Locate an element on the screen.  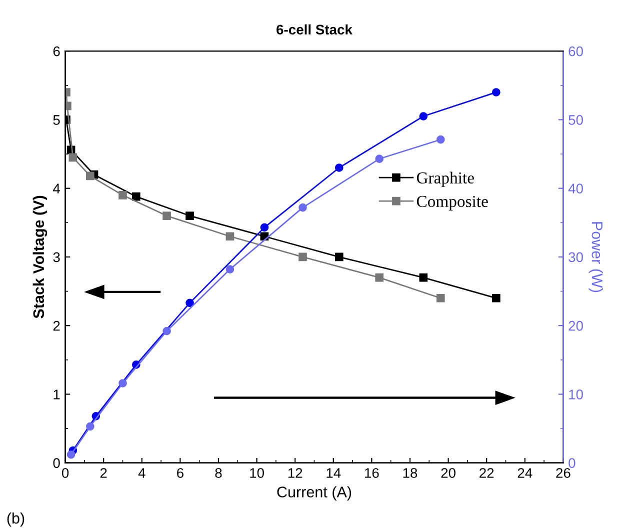
y2-tick-label: 30 is located at coordinates (575, 257).